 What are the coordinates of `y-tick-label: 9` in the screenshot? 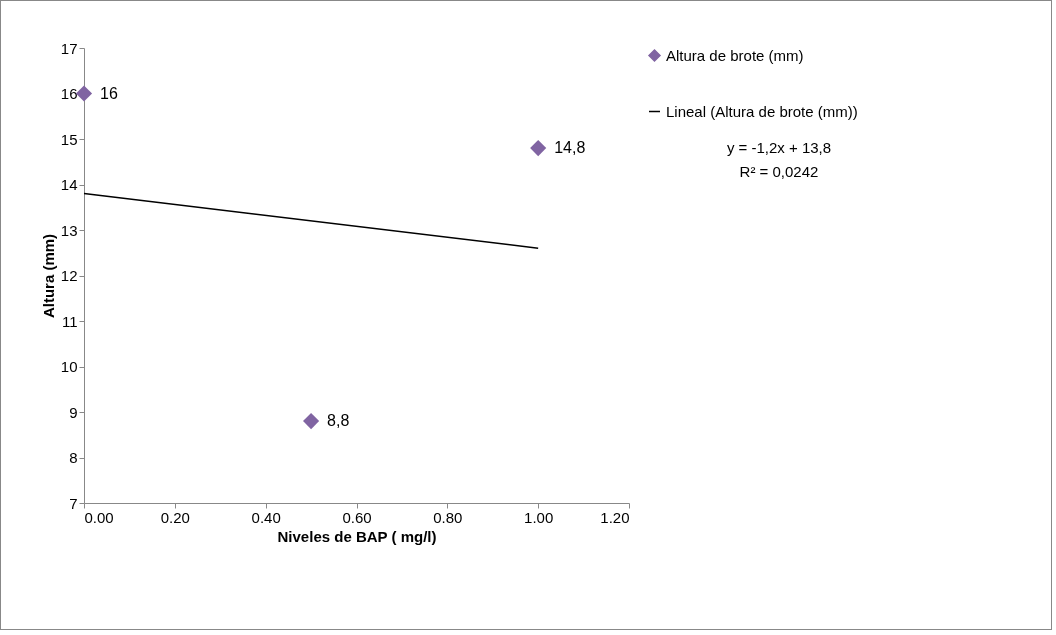 It's located at (73, 412).